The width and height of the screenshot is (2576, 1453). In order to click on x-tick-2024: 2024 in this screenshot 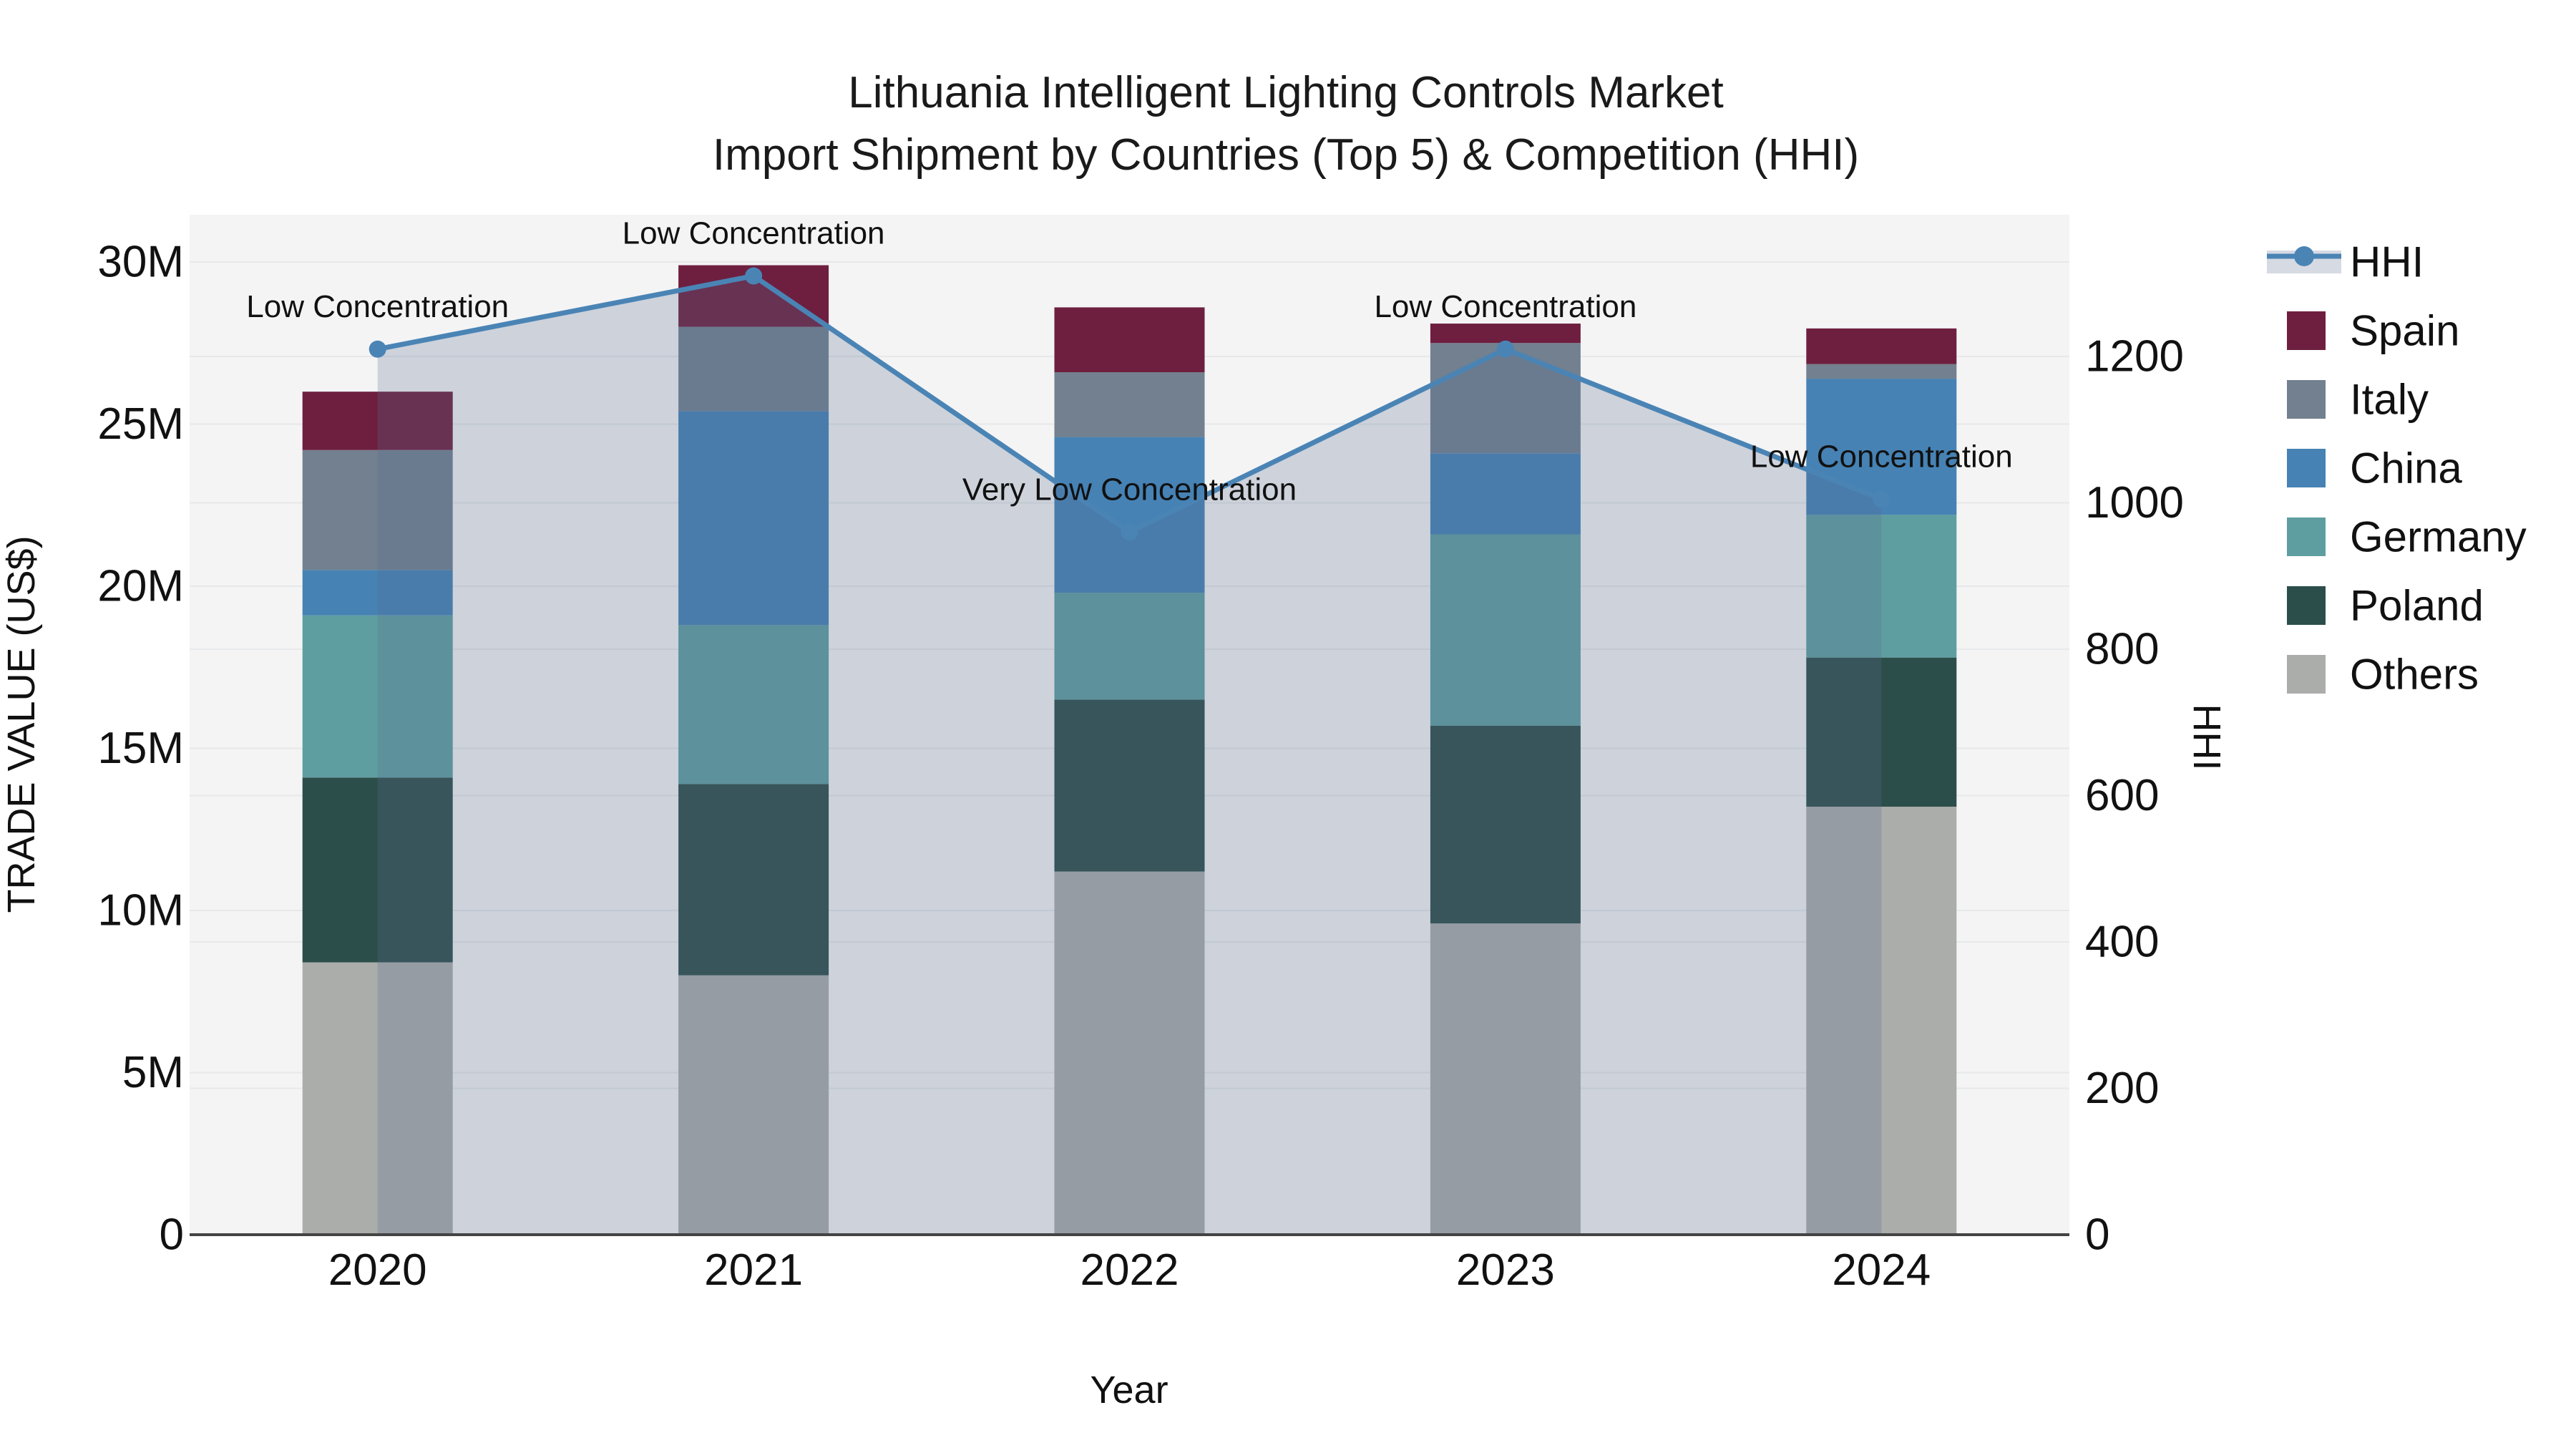, I will do `click(1881, 1270)`.